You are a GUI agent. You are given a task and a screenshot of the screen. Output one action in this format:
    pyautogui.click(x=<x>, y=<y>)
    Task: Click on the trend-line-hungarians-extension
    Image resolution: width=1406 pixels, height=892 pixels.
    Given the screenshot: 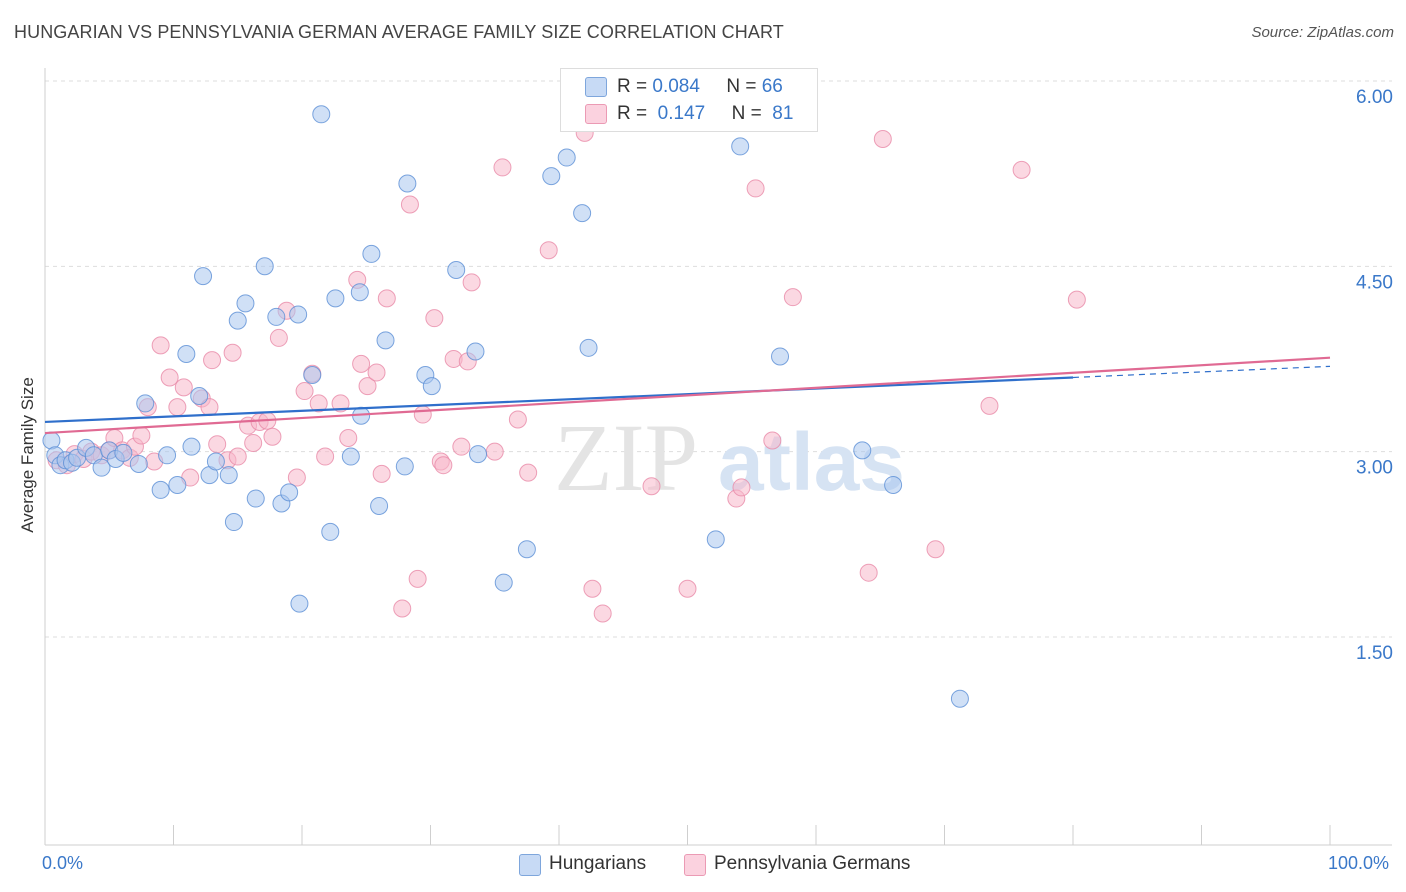 What is the action you would take?
    pyautogui.click(x=1201, y=372)
    